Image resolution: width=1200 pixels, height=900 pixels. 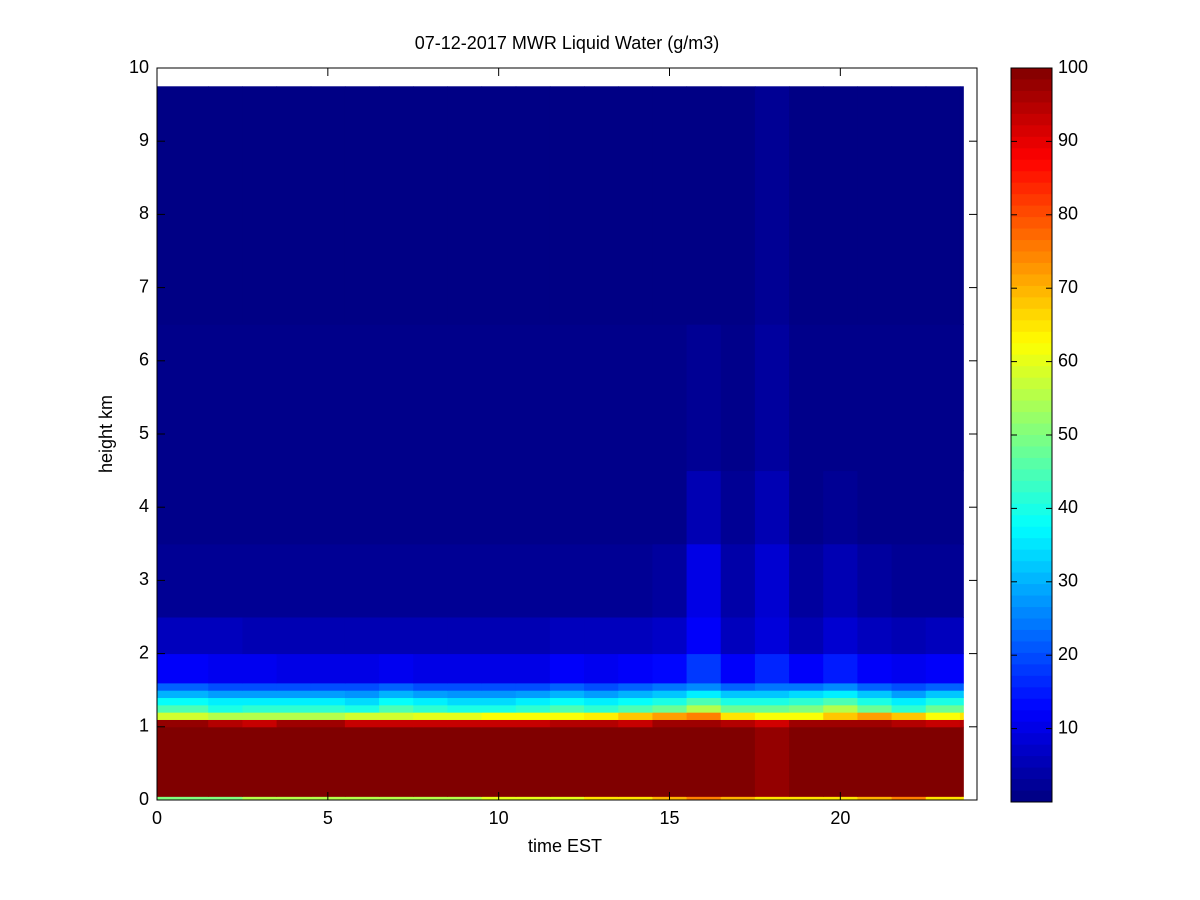 I want to click on x-tick-label: 10, so click(x=499, y=818).